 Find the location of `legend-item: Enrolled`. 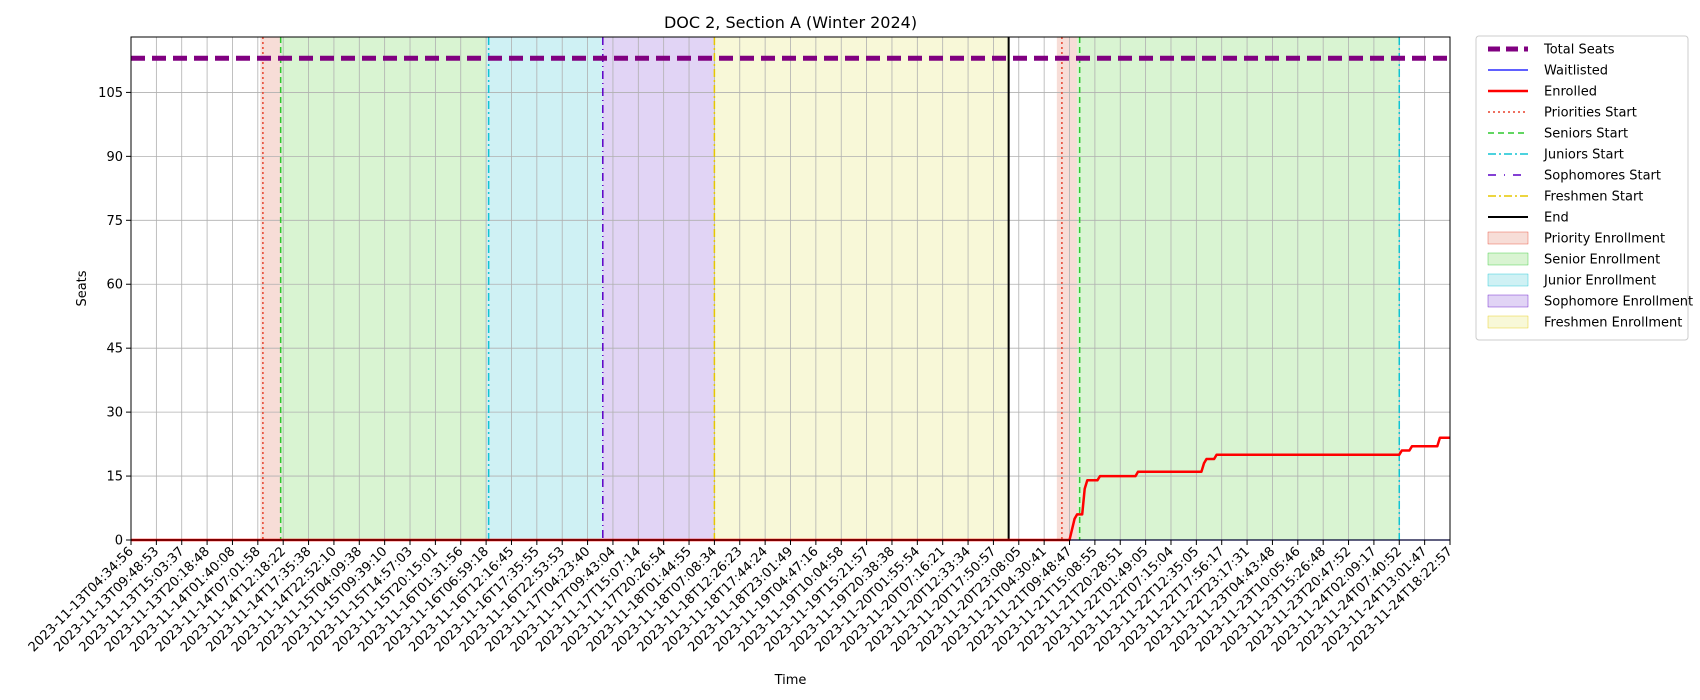

legend-item: Enrolled is located at coordinates (1542, 92).